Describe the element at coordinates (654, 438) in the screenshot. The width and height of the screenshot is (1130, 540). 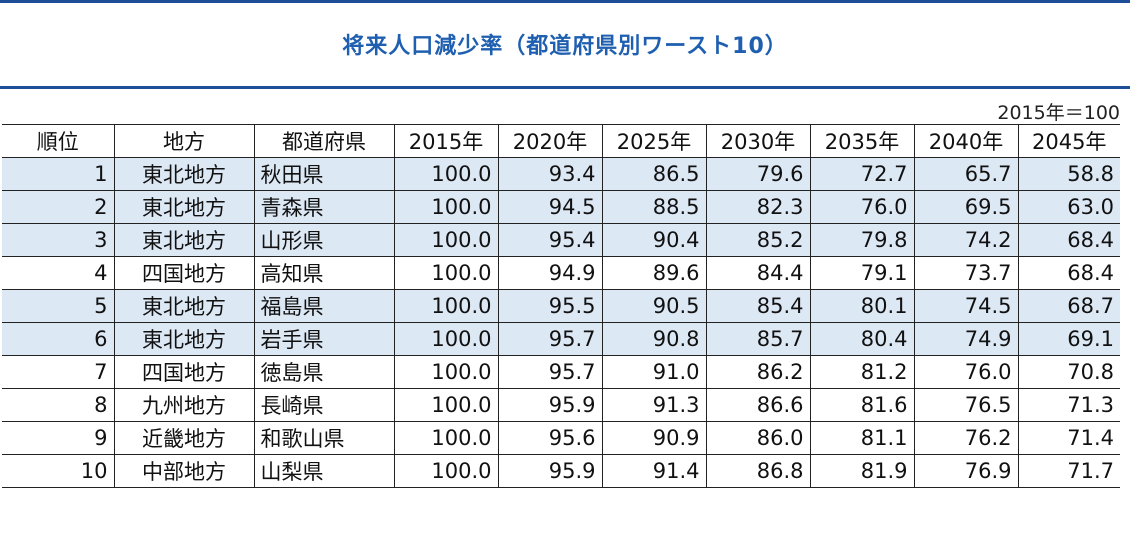
I see `value-cell: 90.9` at that location.